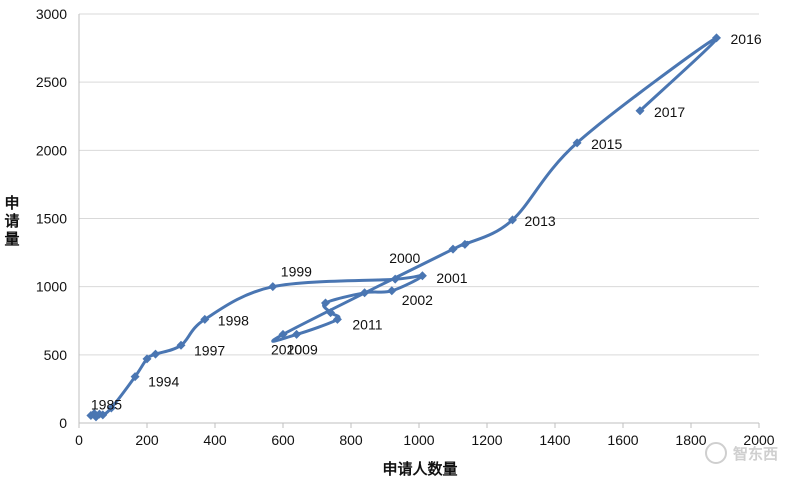  I want to click on data-label: 2013, so click(540, 221).